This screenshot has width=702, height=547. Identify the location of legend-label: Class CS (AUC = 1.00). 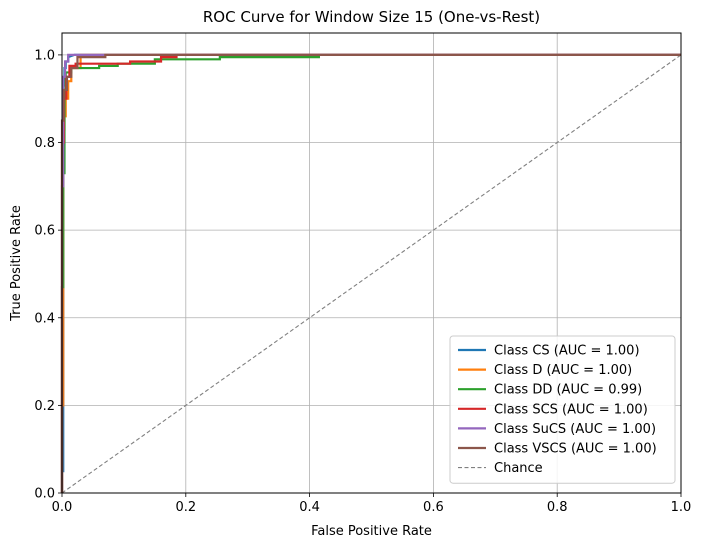
(567, 351).